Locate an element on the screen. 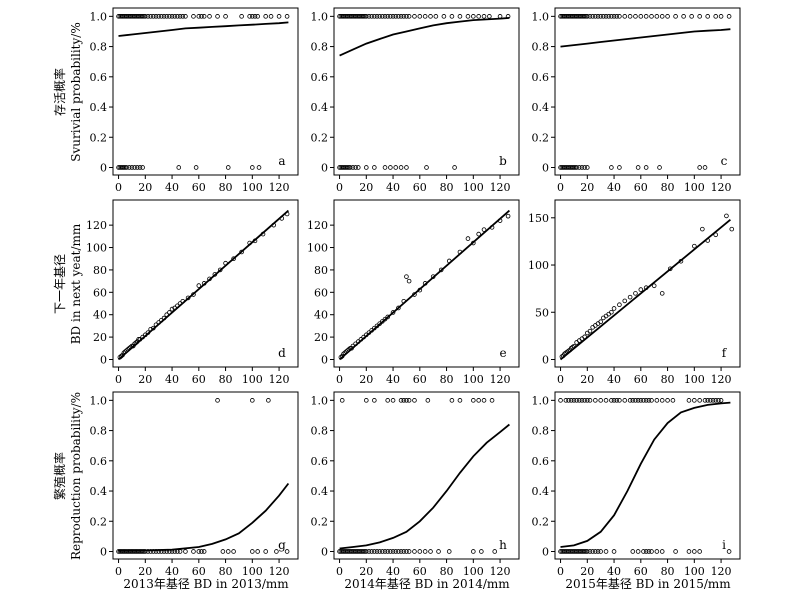  y-tick-label: 0.8 is located at coordinates (99, 431).